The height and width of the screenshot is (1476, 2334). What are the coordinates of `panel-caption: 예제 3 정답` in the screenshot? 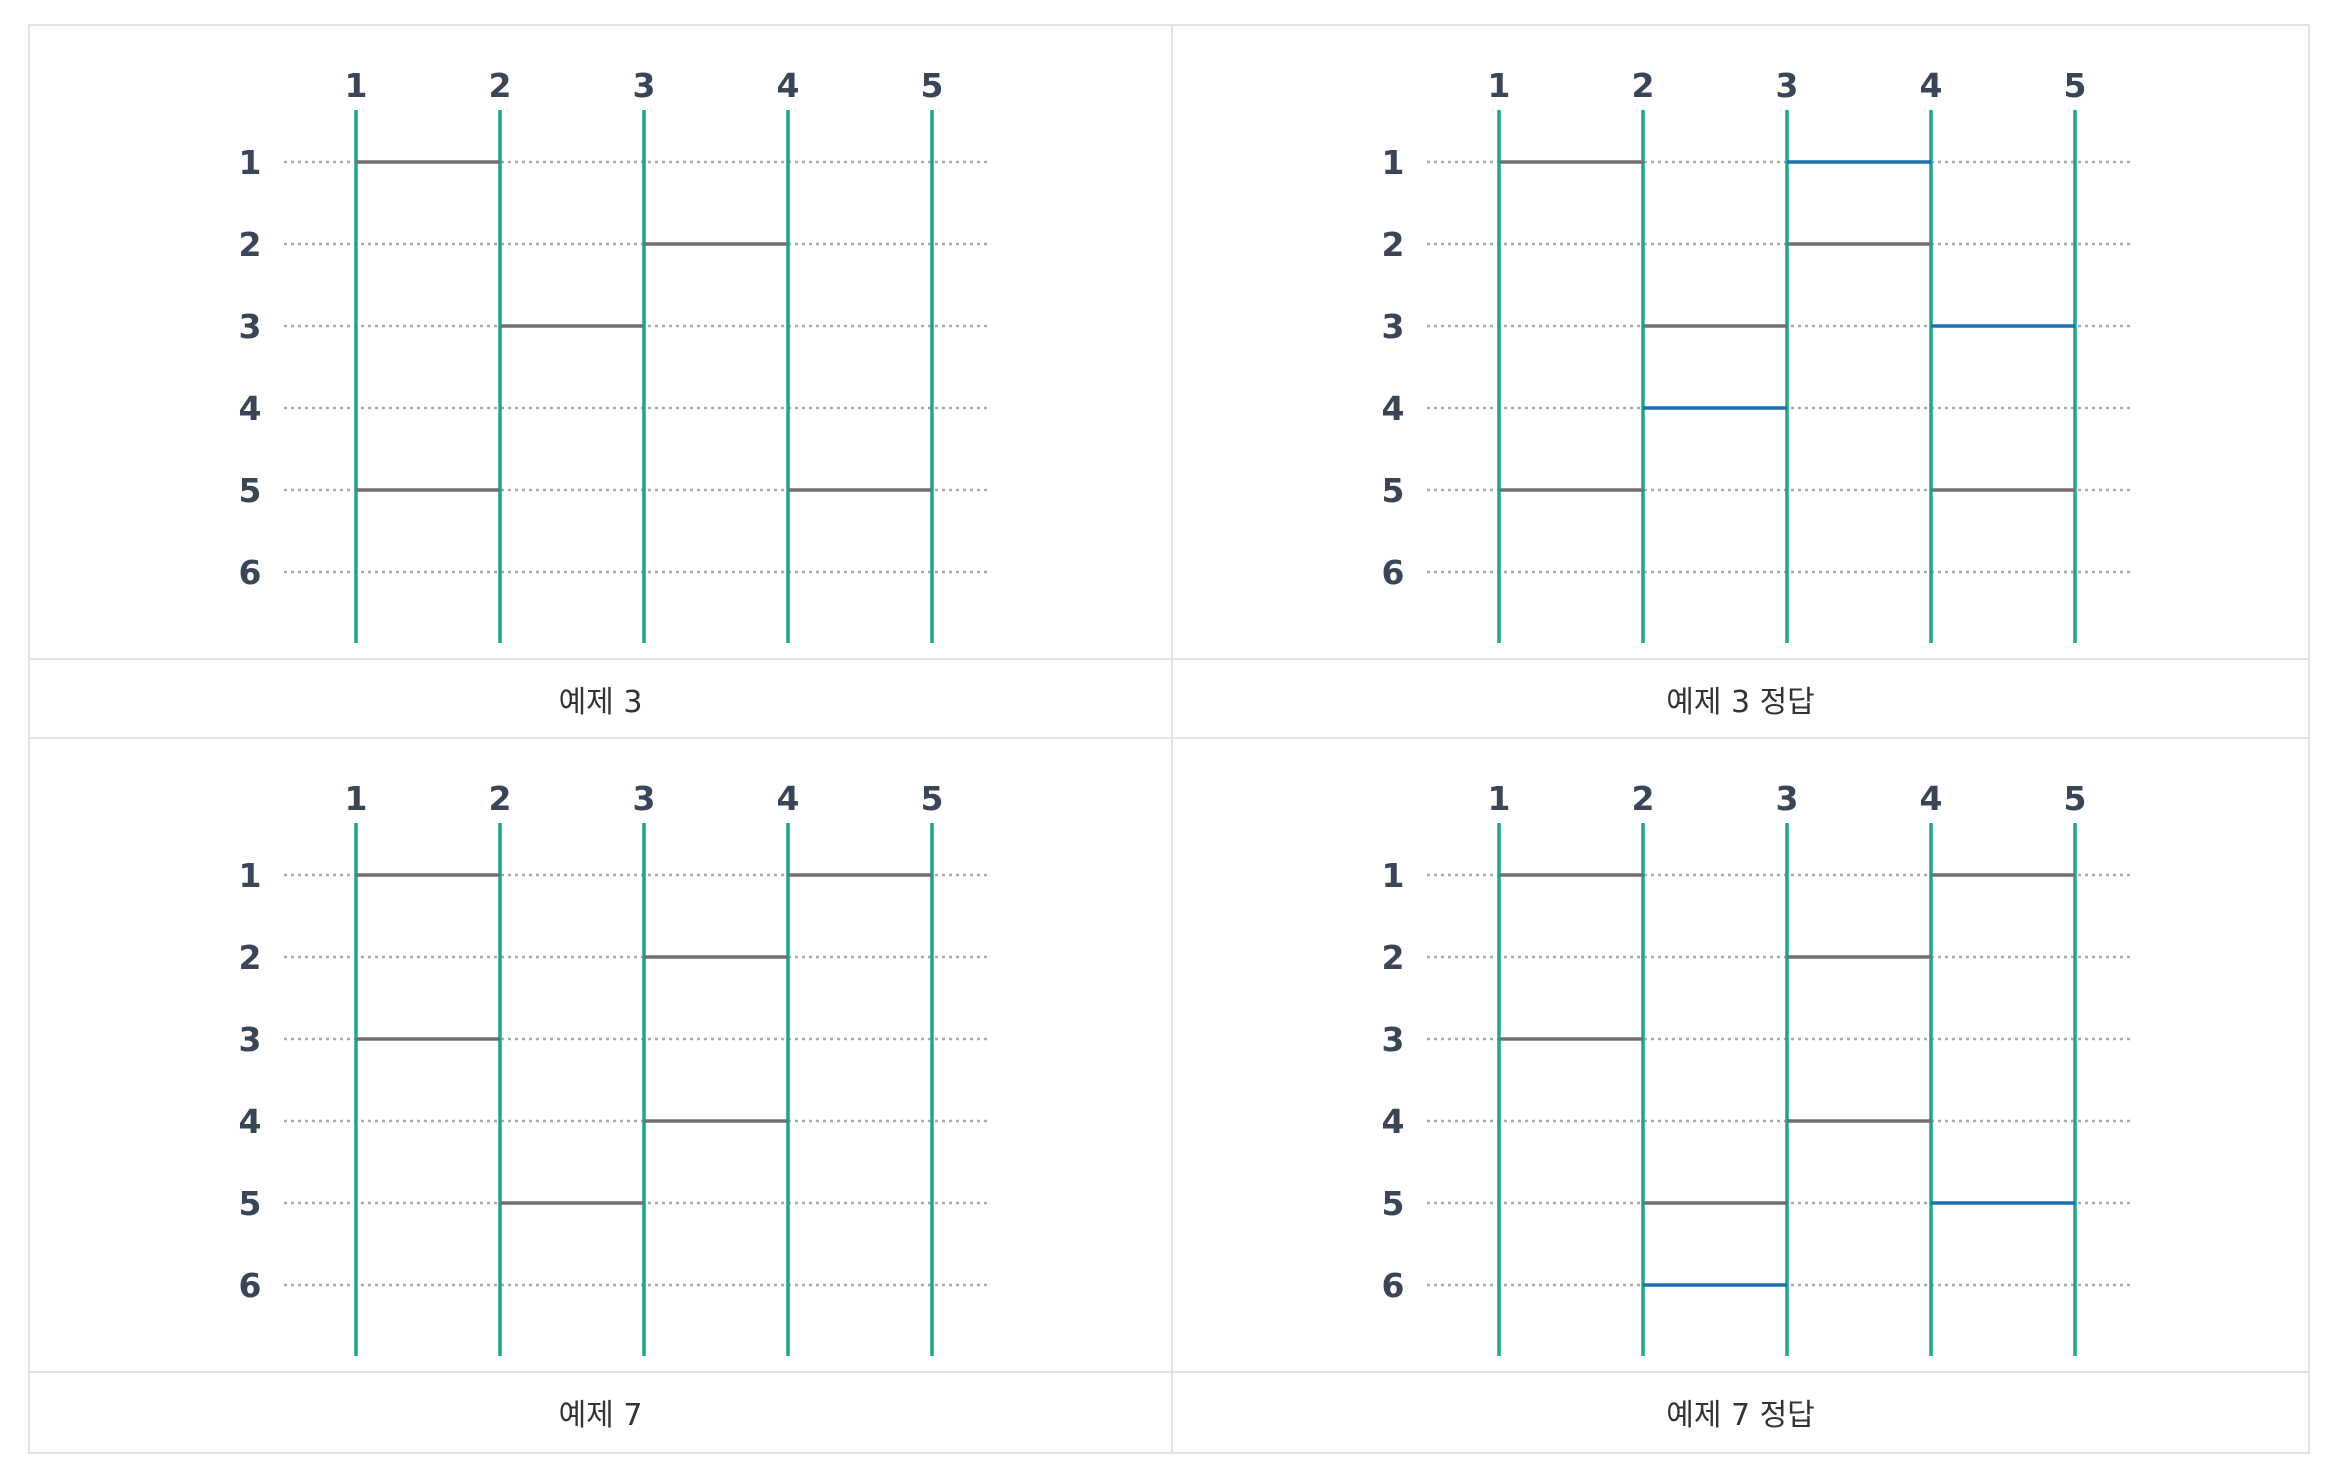 It's located at (1740, 697).